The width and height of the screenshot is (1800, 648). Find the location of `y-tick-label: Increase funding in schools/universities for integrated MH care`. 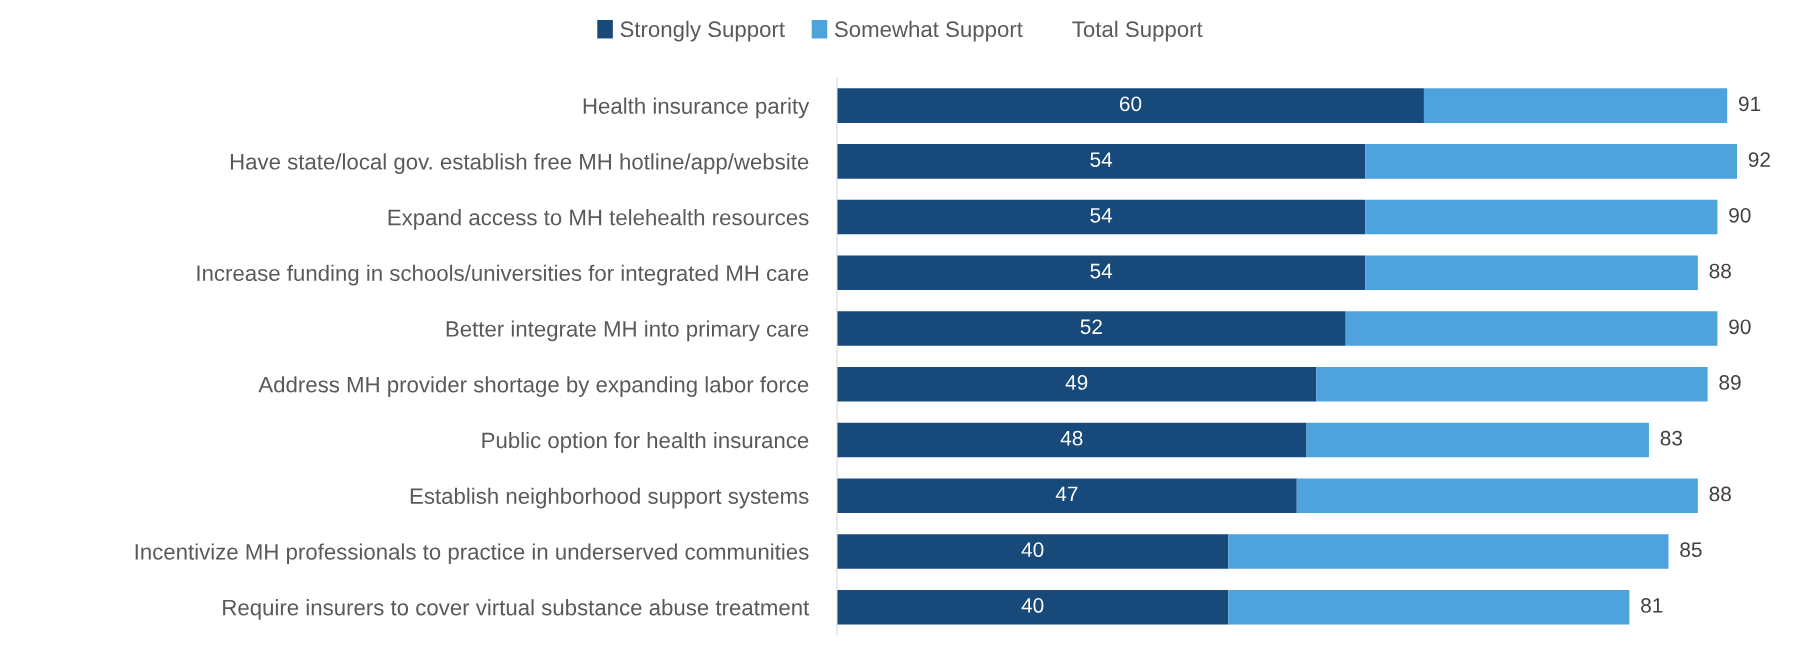

y-tick-label: Increase funding in schools/universities for integrated MH care is located at coordinates (503, 275).